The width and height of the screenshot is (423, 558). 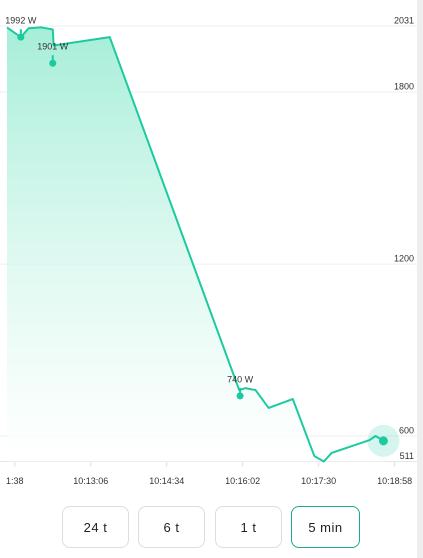 I want to click on range-button: 6 t, so click(x=171, y=527).